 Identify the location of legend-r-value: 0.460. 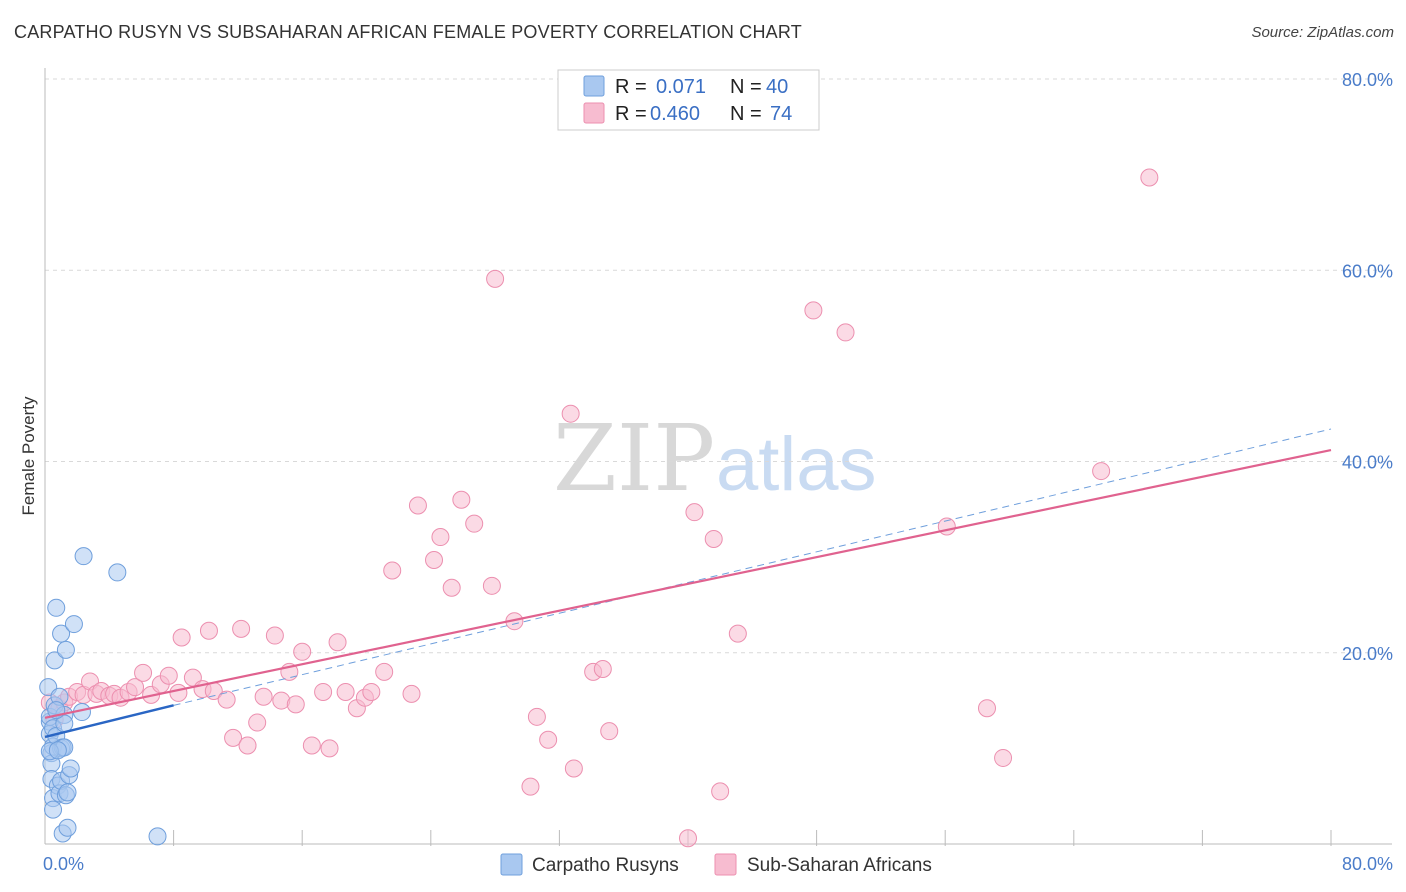
(675, 114).